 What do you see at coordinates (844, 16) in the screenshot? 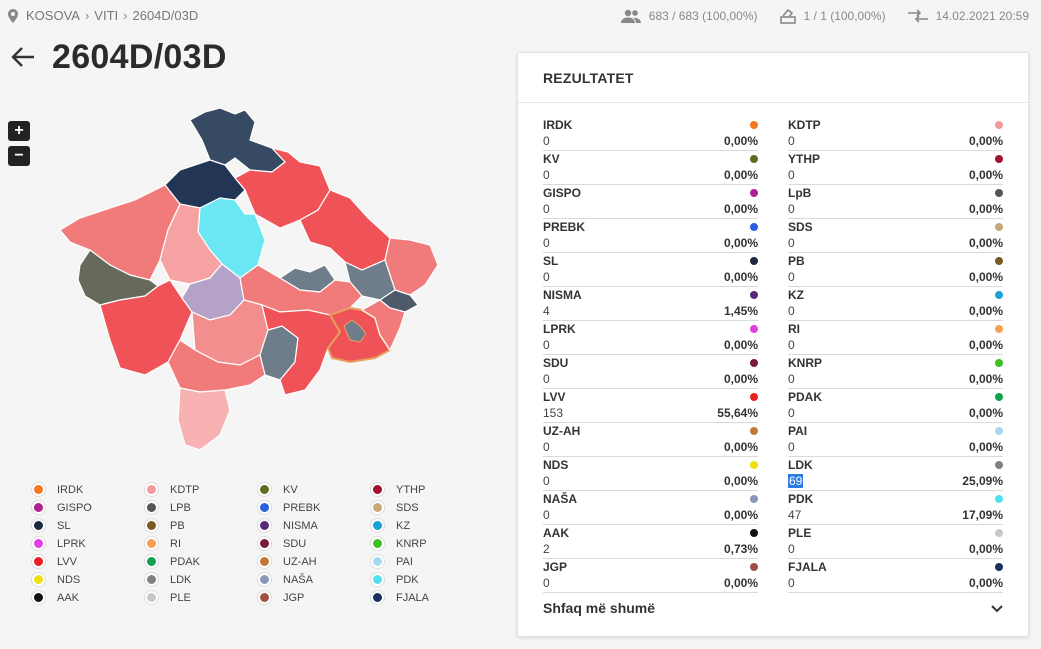
I see `stations-value: 1 / 1 (100,00%)` at bounding box center [844, 16].